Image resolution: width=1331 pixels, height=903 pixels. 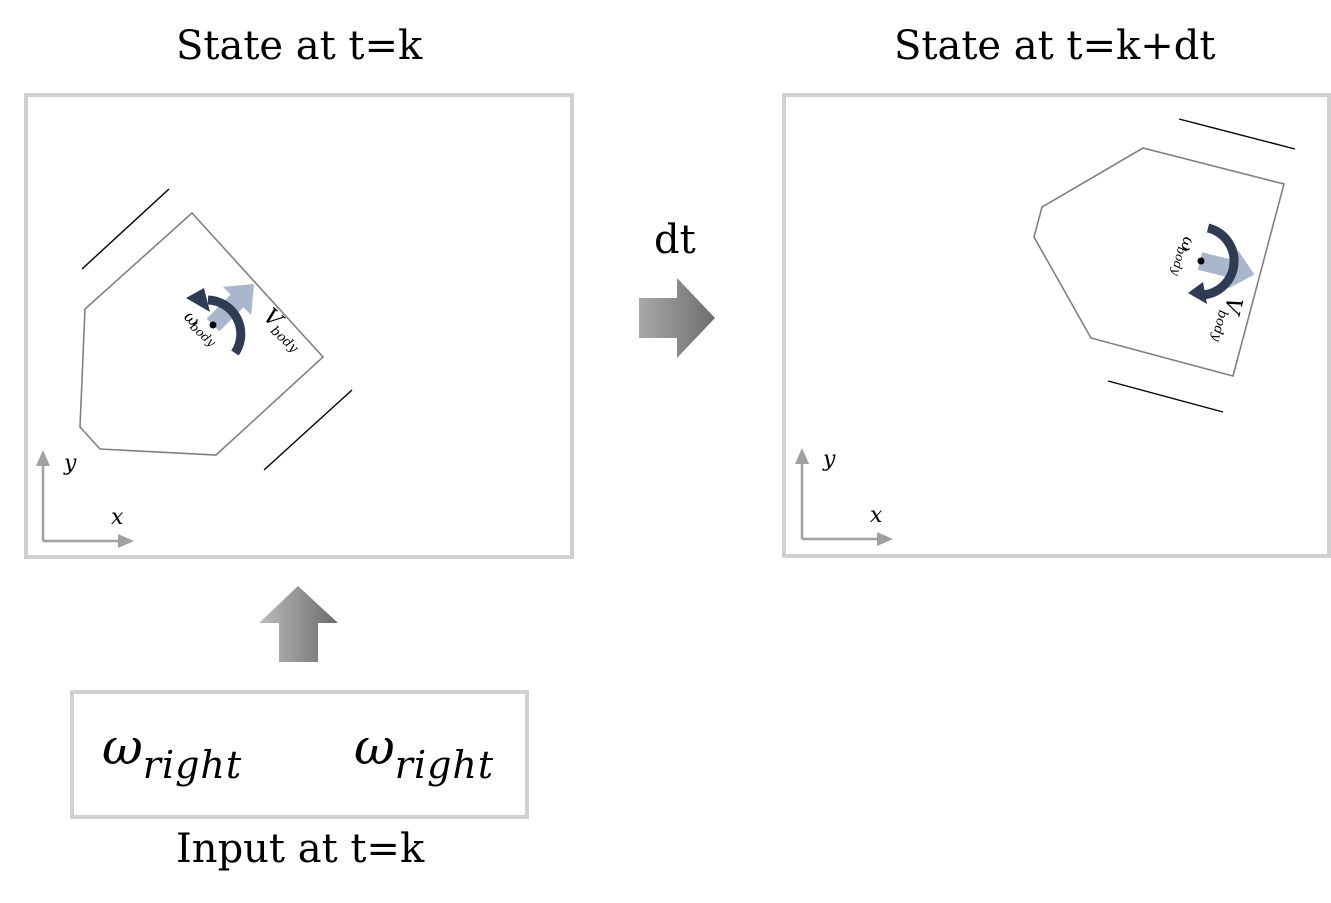 What do you see at coordinates (70, 463) in the screenshot?
I see `left-y-axis-label: y` at bounding box center [70, 463].